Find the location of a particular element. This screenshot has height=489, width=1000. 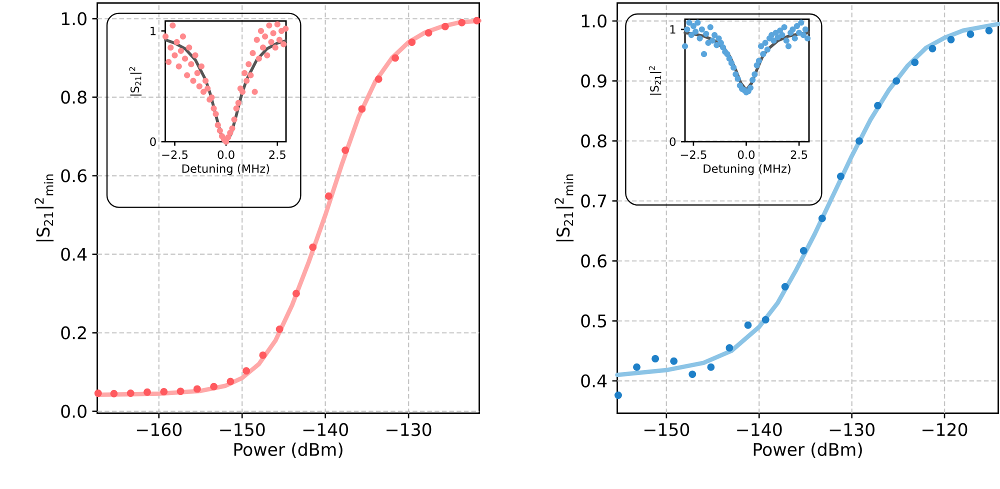

y-tick-label: 0.0 is located at coordinates (73, 411).